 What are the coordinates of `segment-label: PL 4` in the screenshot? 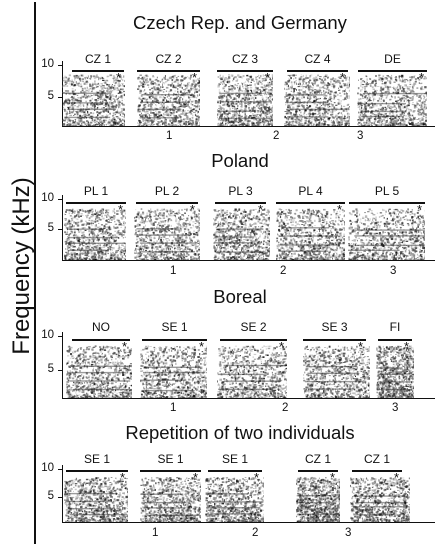 It's located at (310, 191).